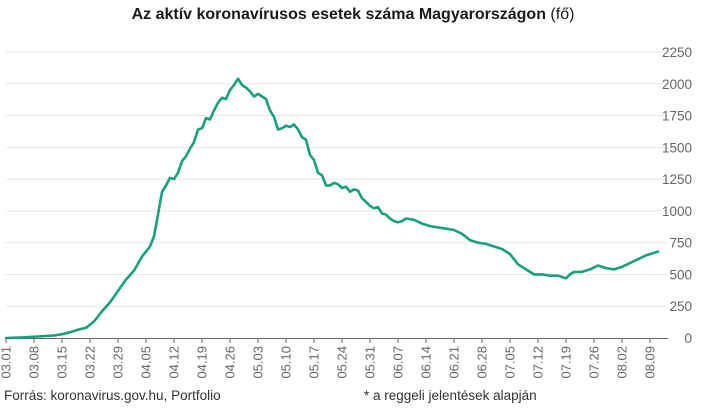 Image resolution: width=706 pixels, height=410 pixels. I want to click on x-tick-label: 03.15, so click(62, 362).